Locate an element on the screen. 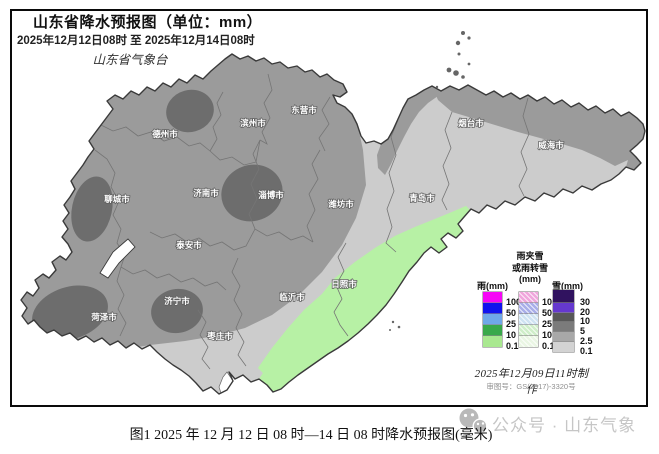  city-label: 日照市 is located at coordinates (344, 284).